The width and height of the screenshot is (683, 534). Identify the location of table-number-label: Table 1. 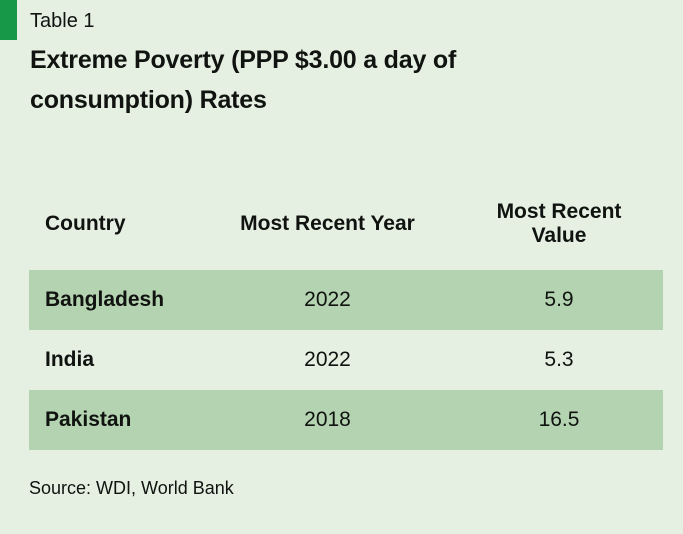
(62, 21).